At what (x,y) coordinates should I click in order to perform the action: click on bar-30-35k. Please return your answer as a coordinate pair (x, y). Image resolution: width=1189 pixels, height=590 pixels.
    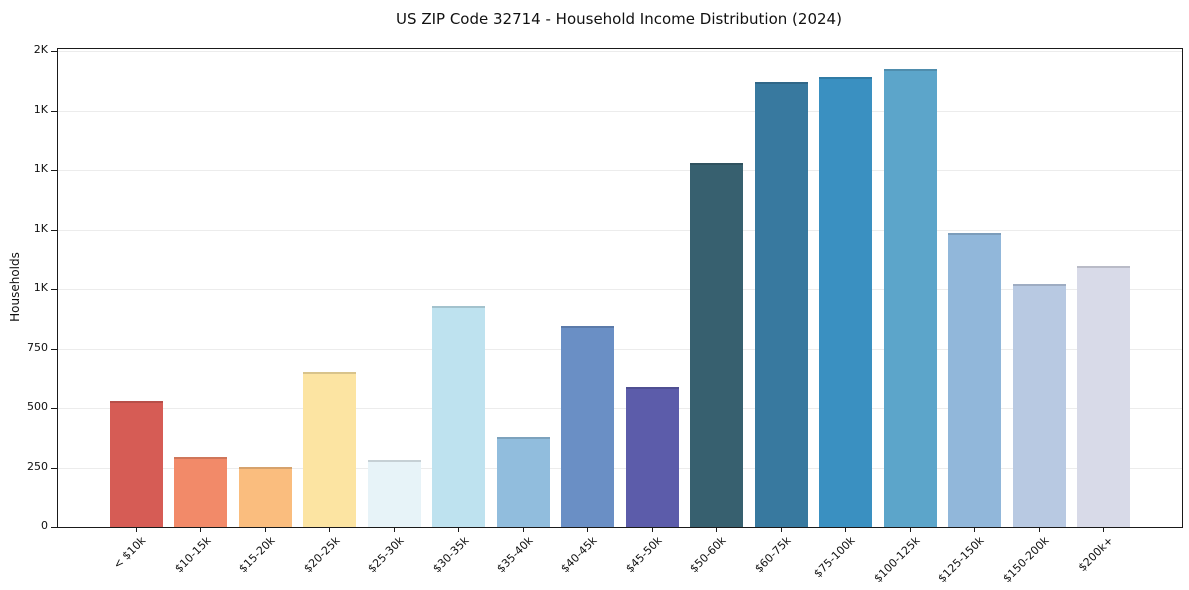
    Looking at the image, I should click on (459, 416).